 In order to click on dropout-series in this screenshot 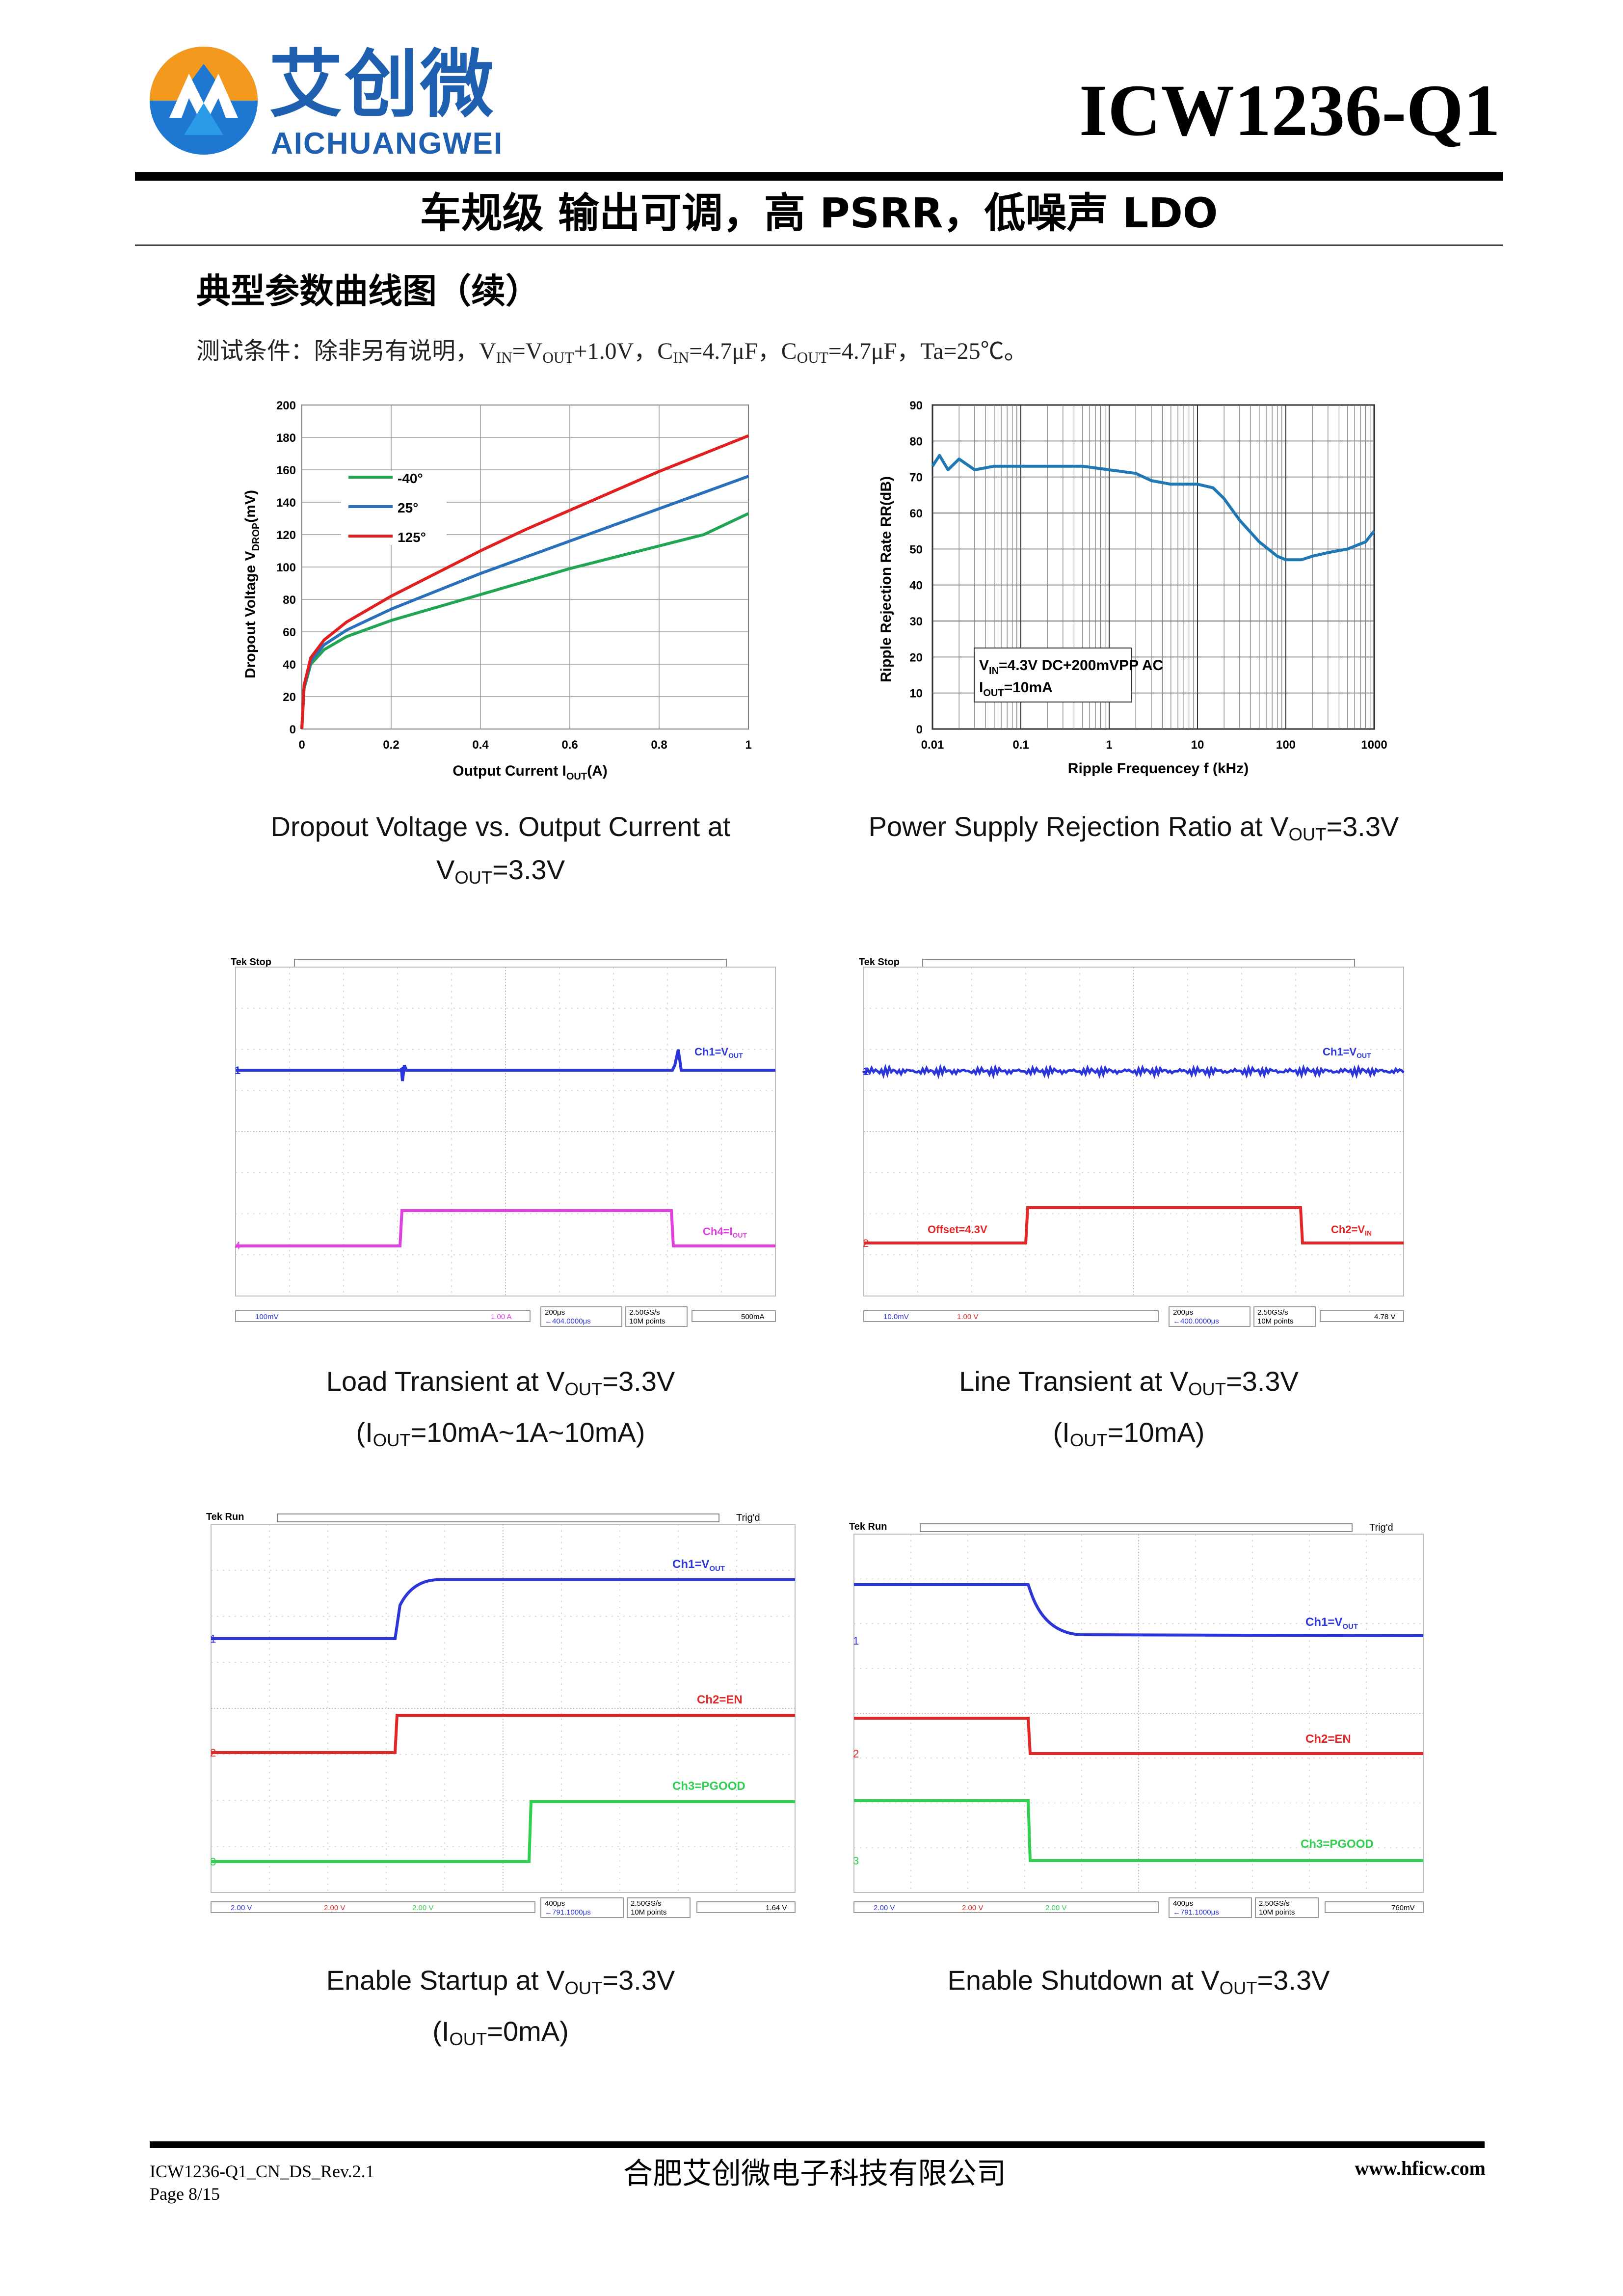, I will do `click(524, 581)`.